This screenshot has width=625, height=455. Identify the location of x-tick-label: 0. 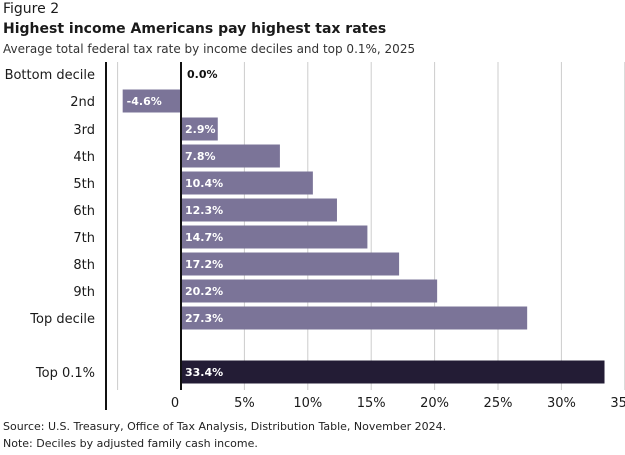
(175, 403).